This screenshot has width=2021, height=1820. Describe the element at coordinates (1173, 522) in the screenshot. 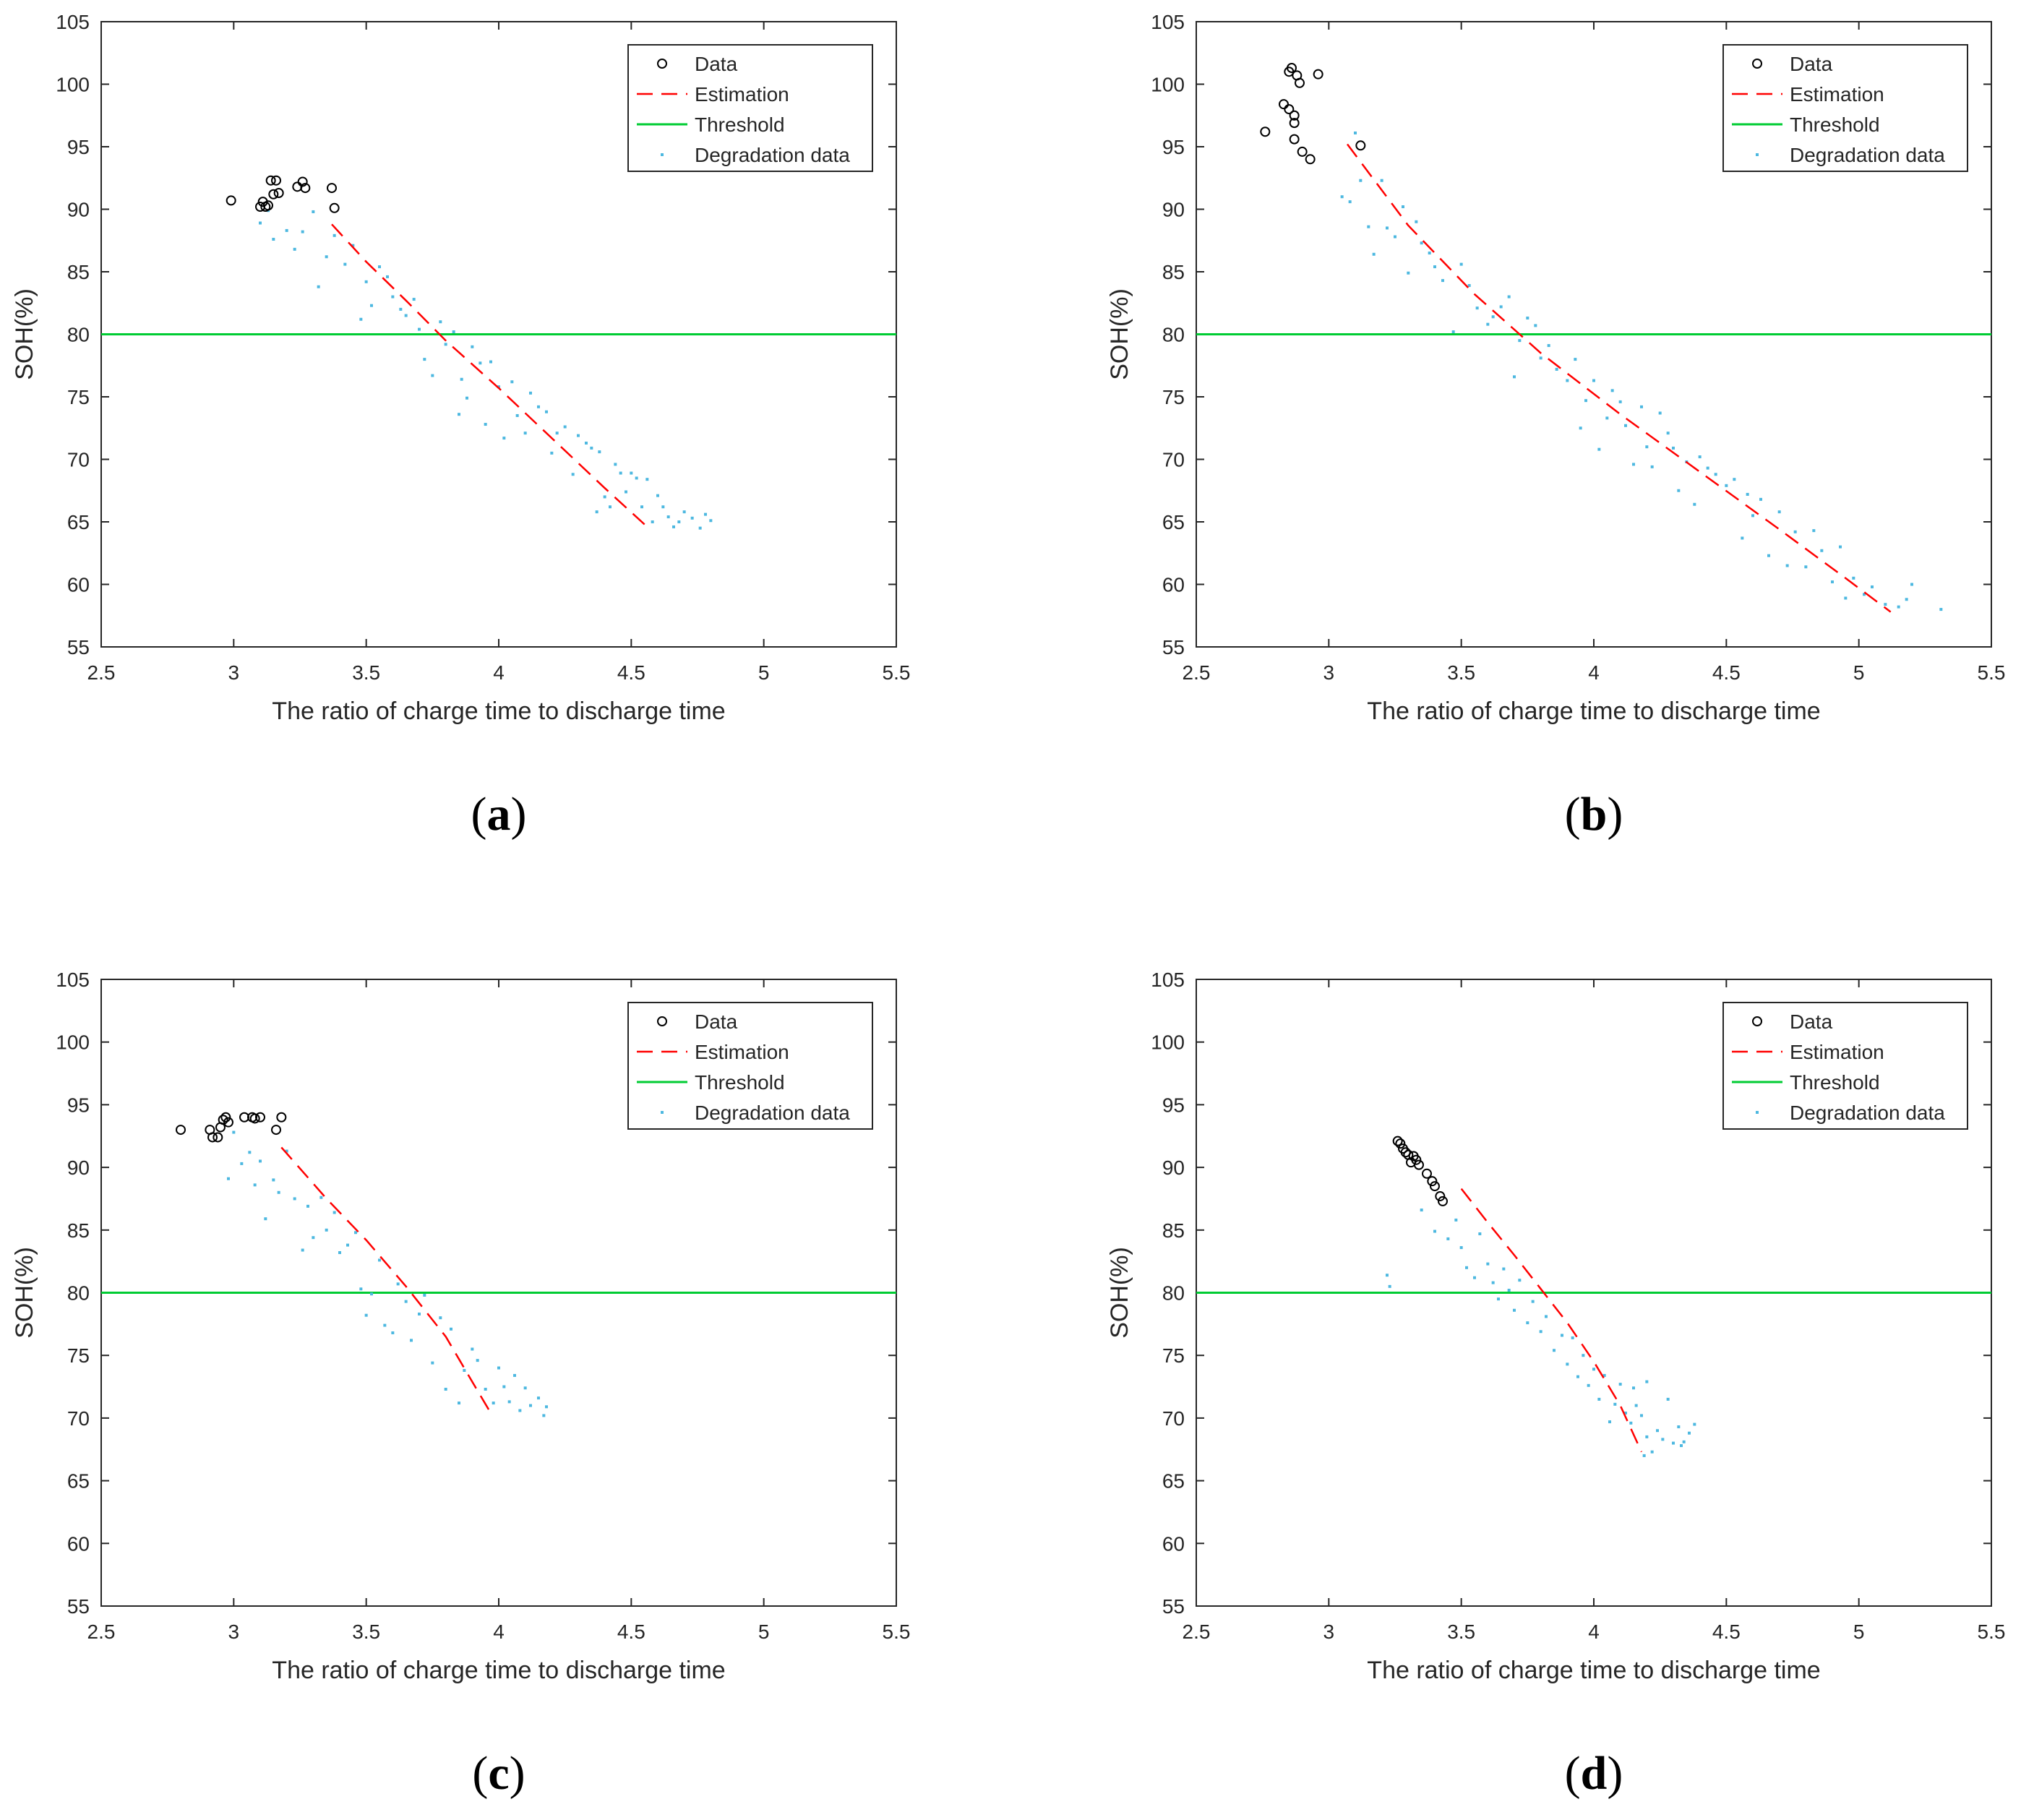

I see `y-tick-label: 65` at that location.